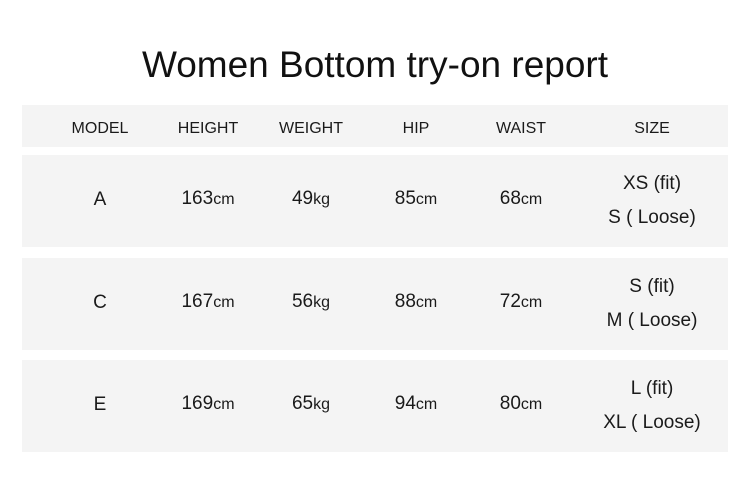 This screenshot has width=750, height=493. What do you see at coordinates (416, 128) in the screenshot?
I see `header-hip: HIP` at bounding box center [416, 128].